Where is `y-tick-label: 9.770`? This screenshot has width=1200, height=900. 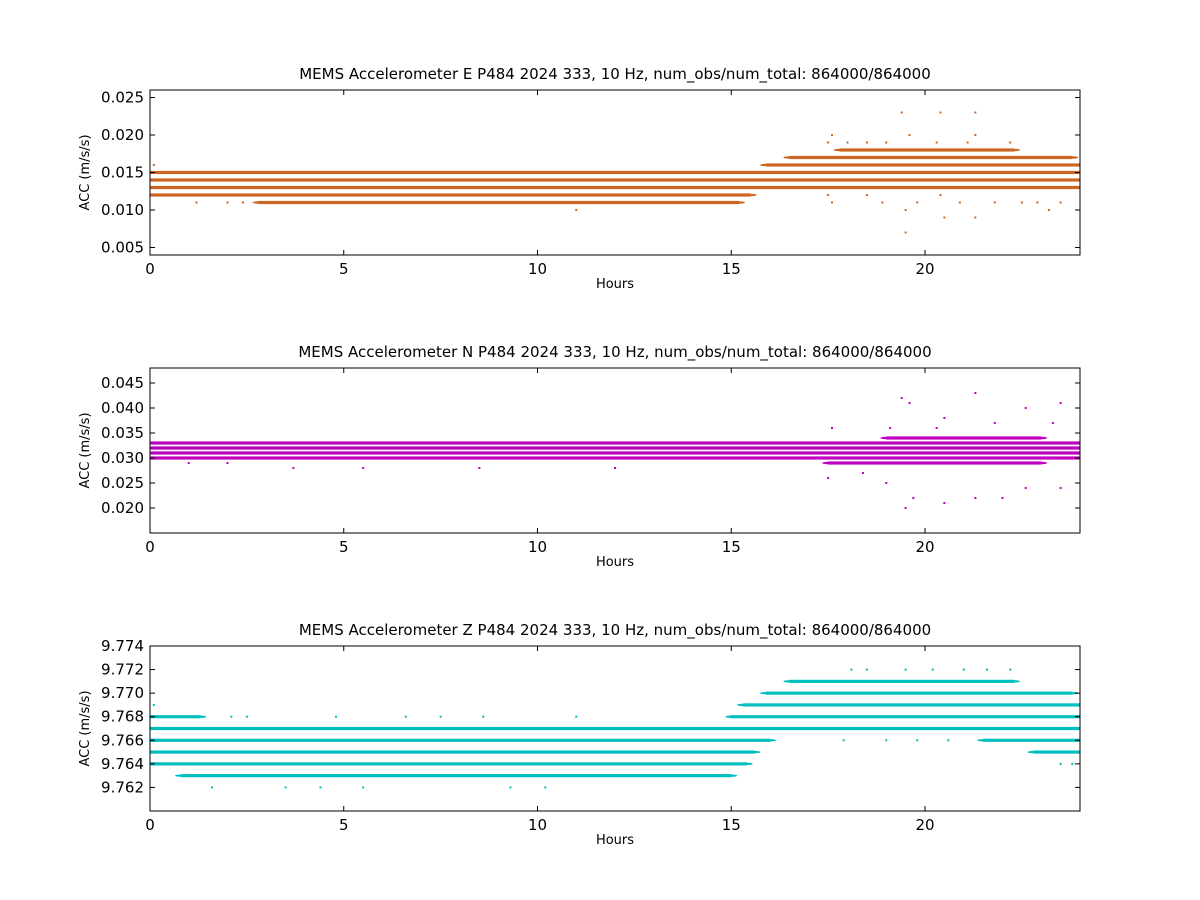
y-tick-label: 9.770 is located at coordinates (122, 693).